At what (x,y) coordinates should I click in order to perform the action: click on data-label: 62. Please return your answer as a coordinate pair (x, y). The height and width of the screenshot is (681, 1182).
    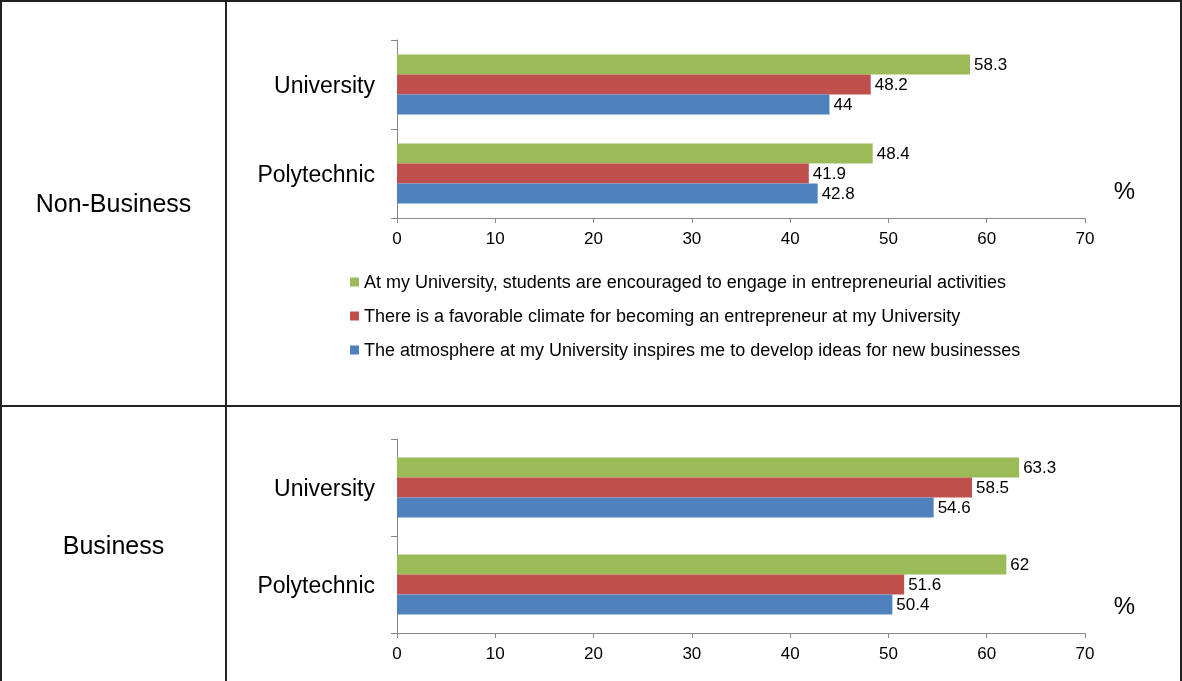
    Looking at the image, I should click on (1020, 564).